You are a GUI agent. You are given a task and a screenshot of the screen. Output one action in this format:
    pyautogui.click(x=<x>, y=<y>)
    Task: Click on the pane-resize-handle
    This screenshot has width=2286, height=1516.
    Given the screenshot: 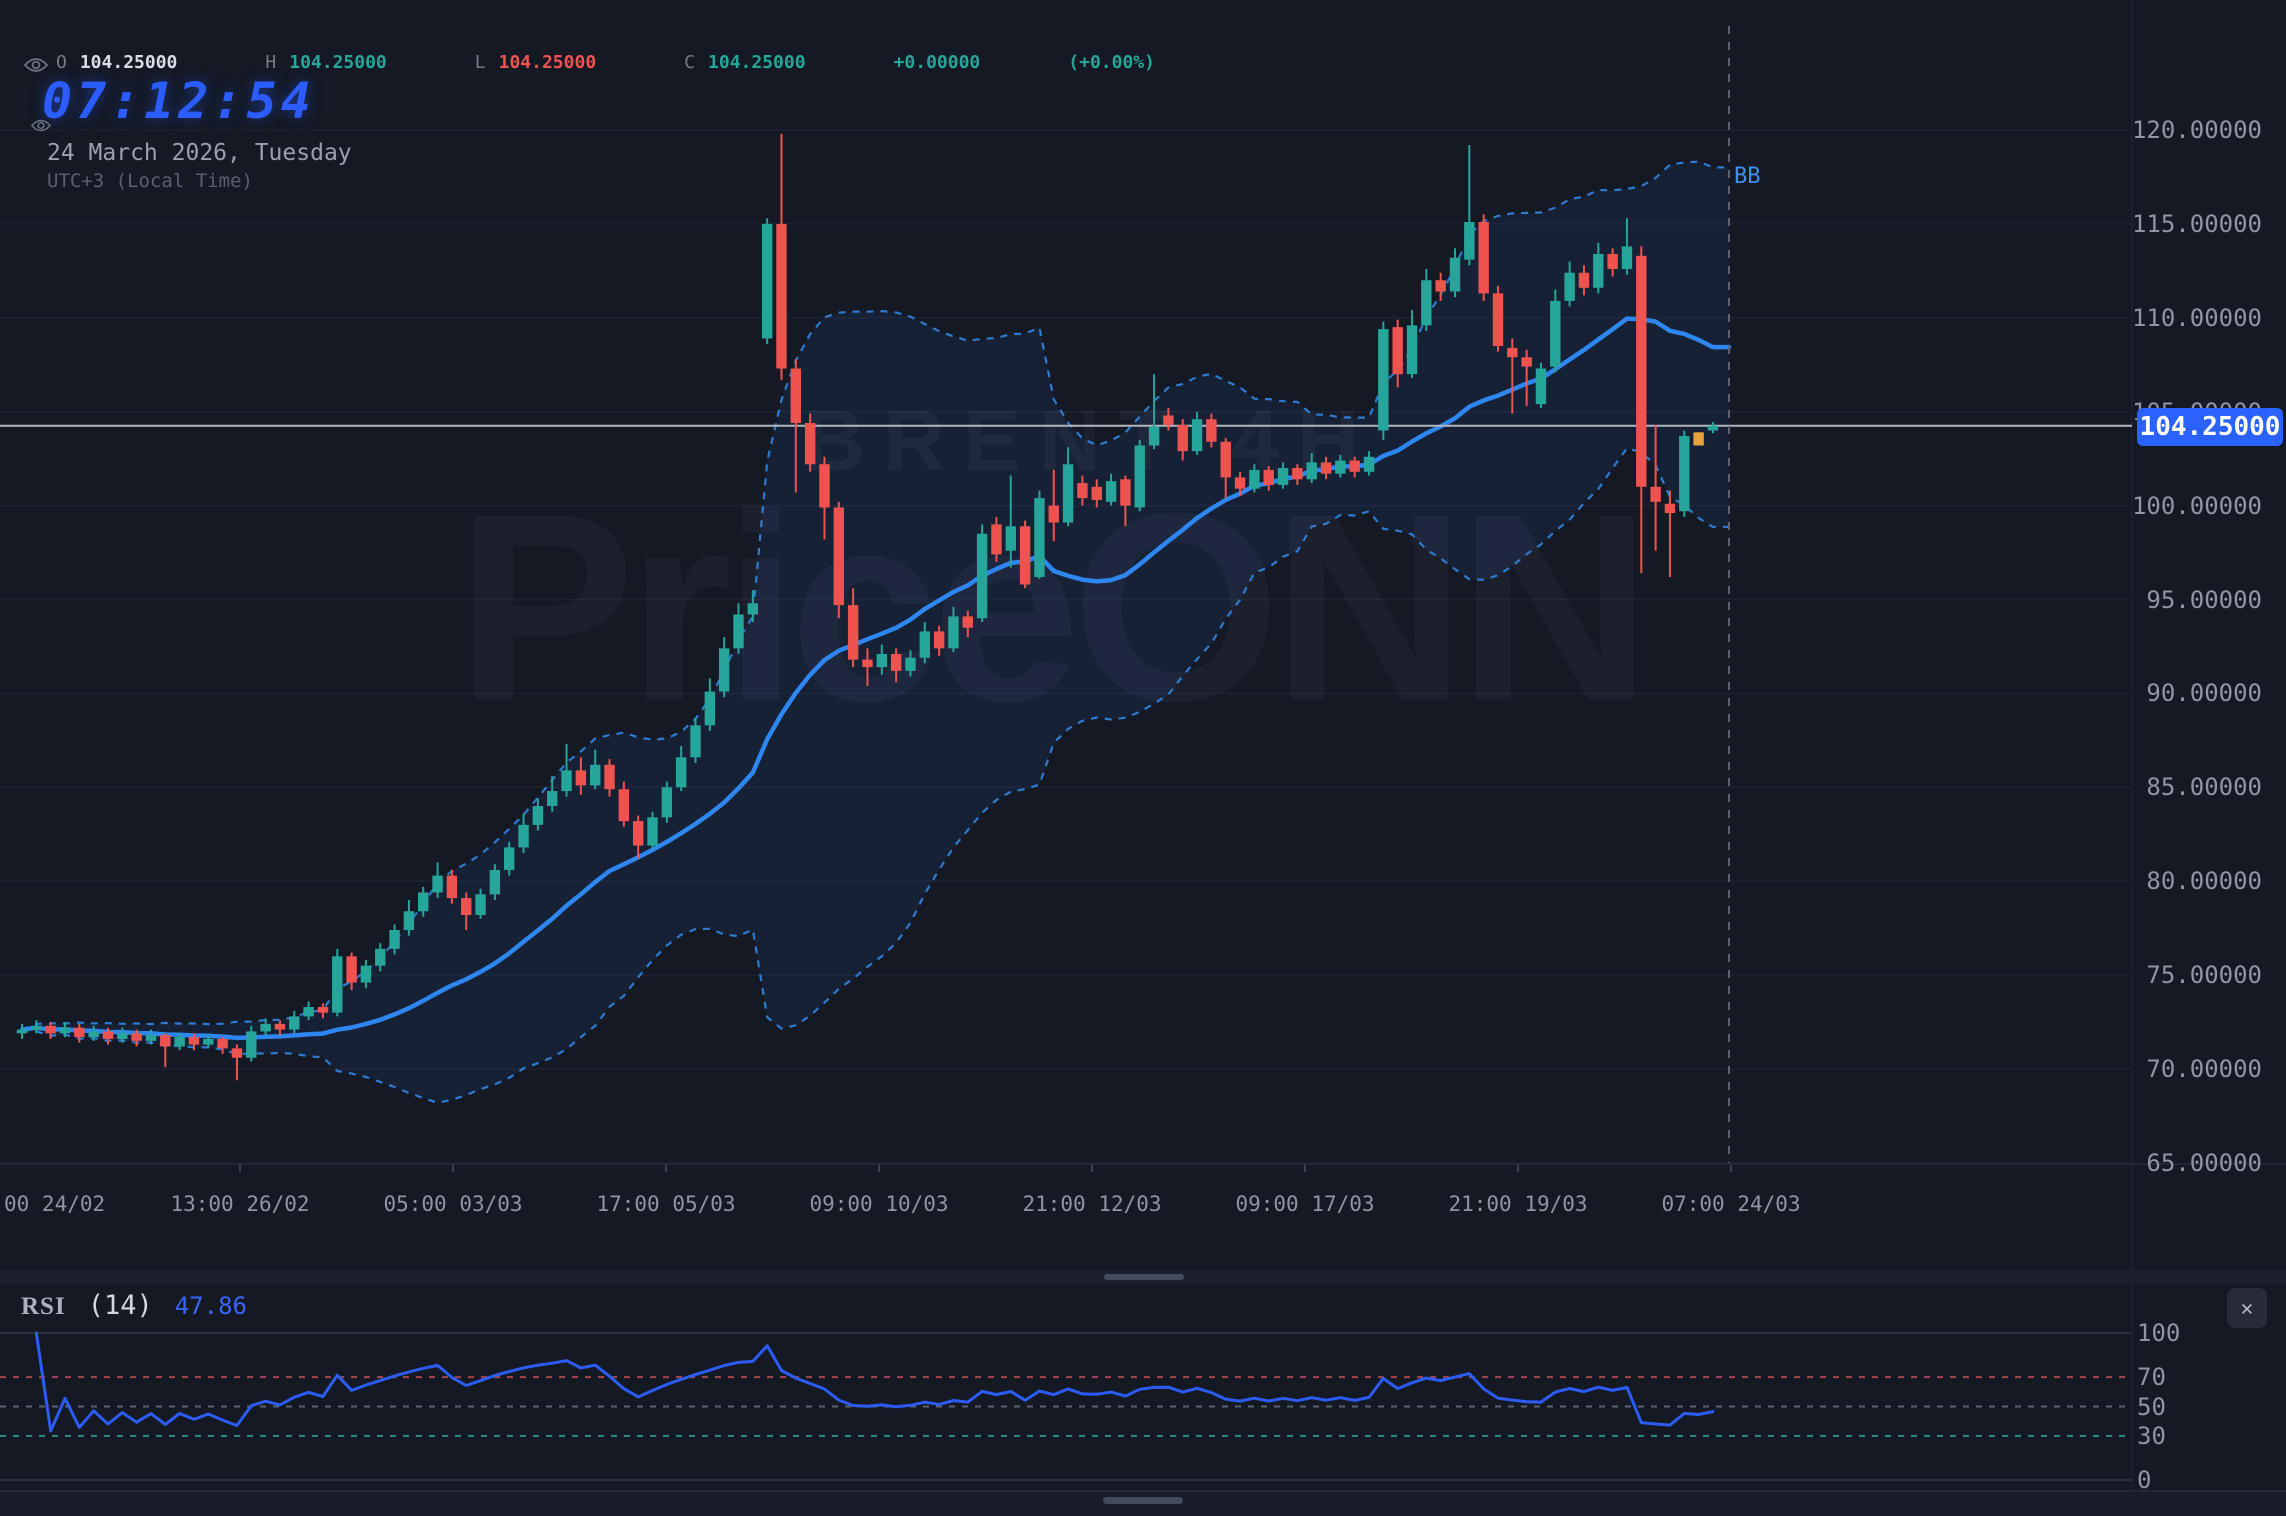 What is the action you would take?
    pyautogui.click(x=1144, y=1277)
    